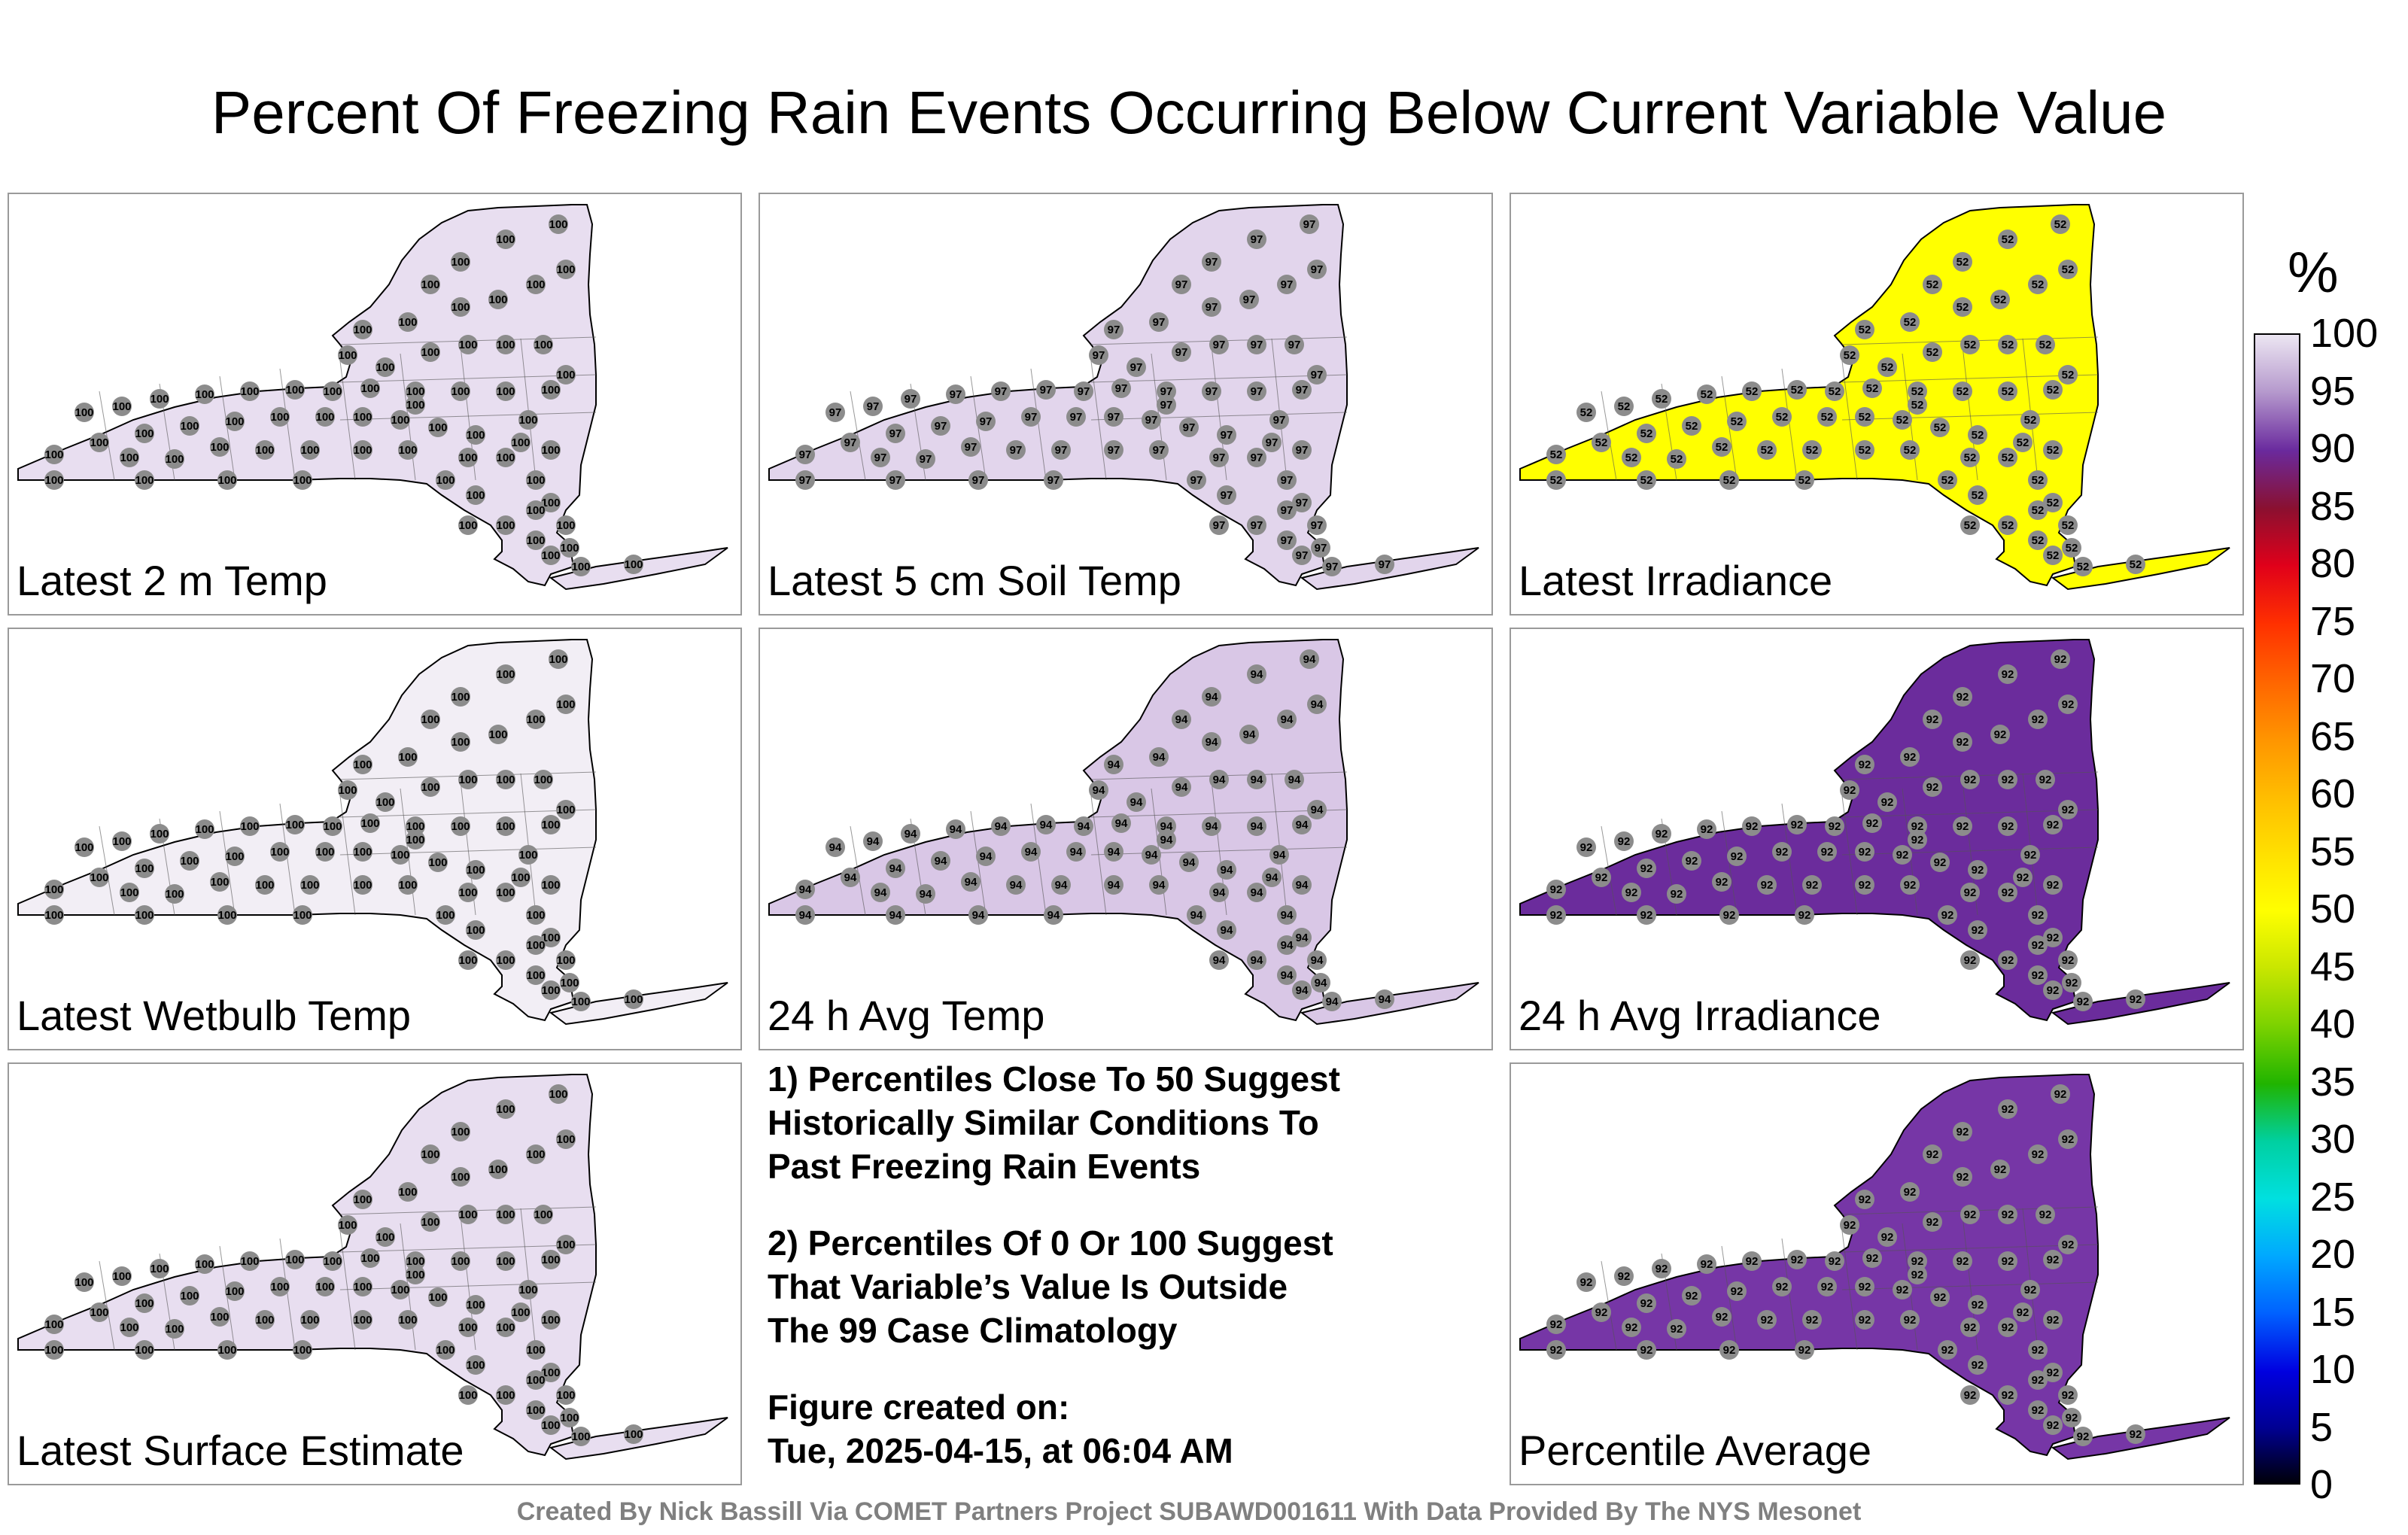 This screenshot has height=1535, width=2408. Describe the element at coordinates (2277, 997) in the screenshot. I see `colorbar-segment` at that location.